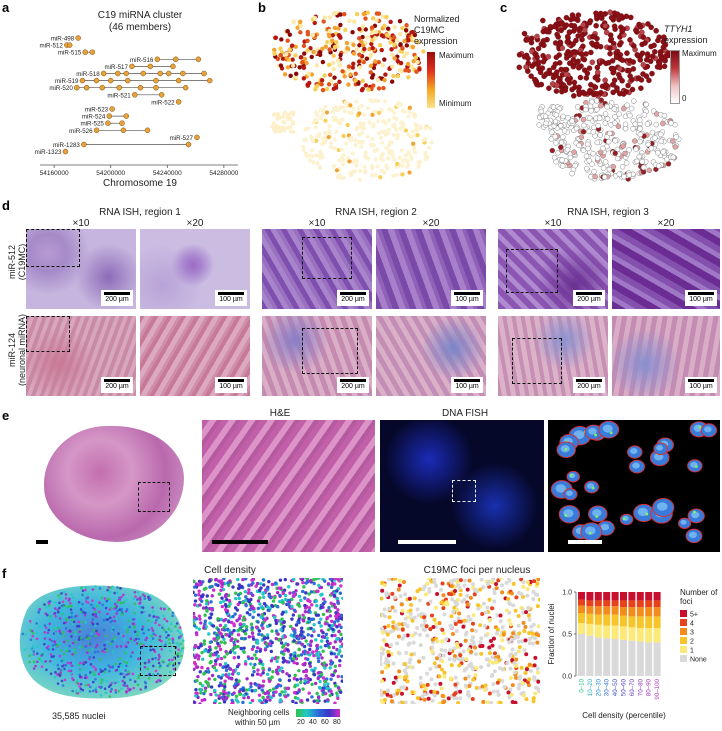 The image size is (722, 731). What do you see at coordinates (66, 145) in the screenshot?
I see `cluster-member-label: miR-1283` at bounding box center [66, 145].